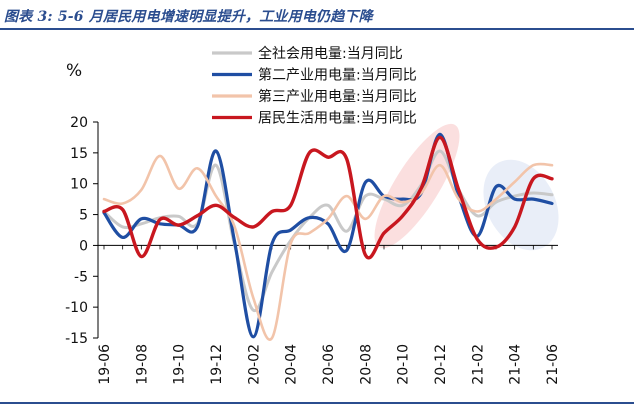 The height and width of the screenshot is (413, 634). What do you see at coordinates (81, 277) in the screenshot?
I see `y-tick-label: -5` at bounding box center [81, 277].